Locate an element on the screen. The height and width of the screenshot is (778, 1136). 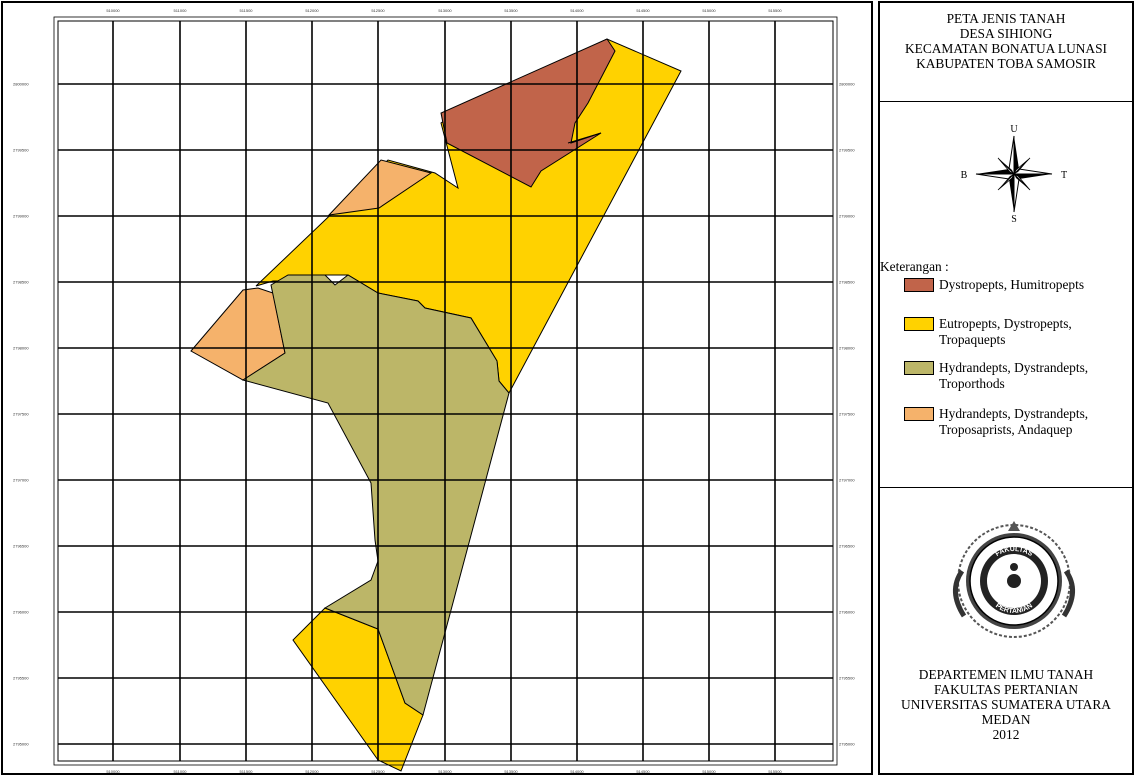
north-label: U is located at coordinates (1014, 129).